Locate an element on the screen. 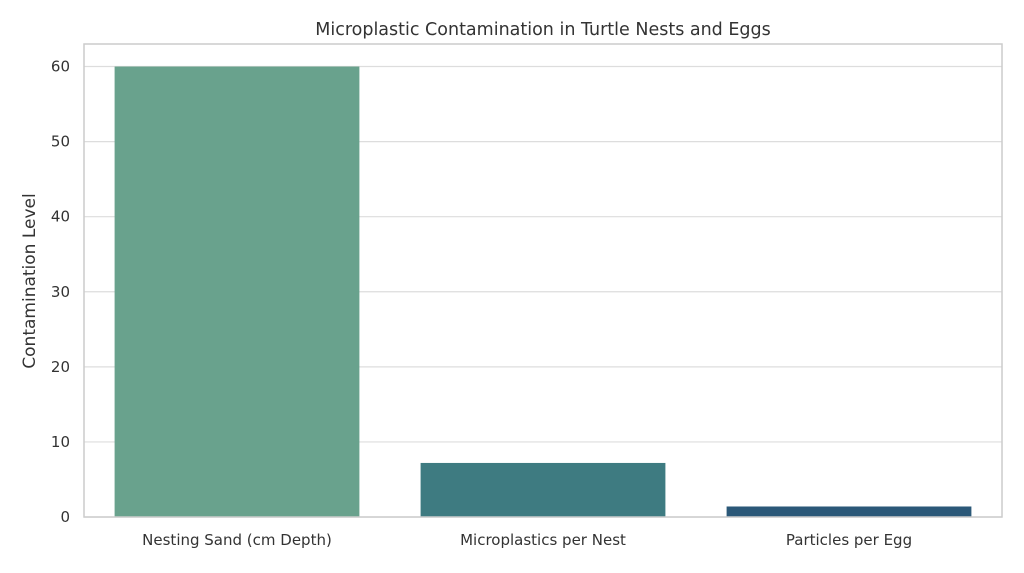  y-tick-label: 30 is located at coordinates (60, 292).